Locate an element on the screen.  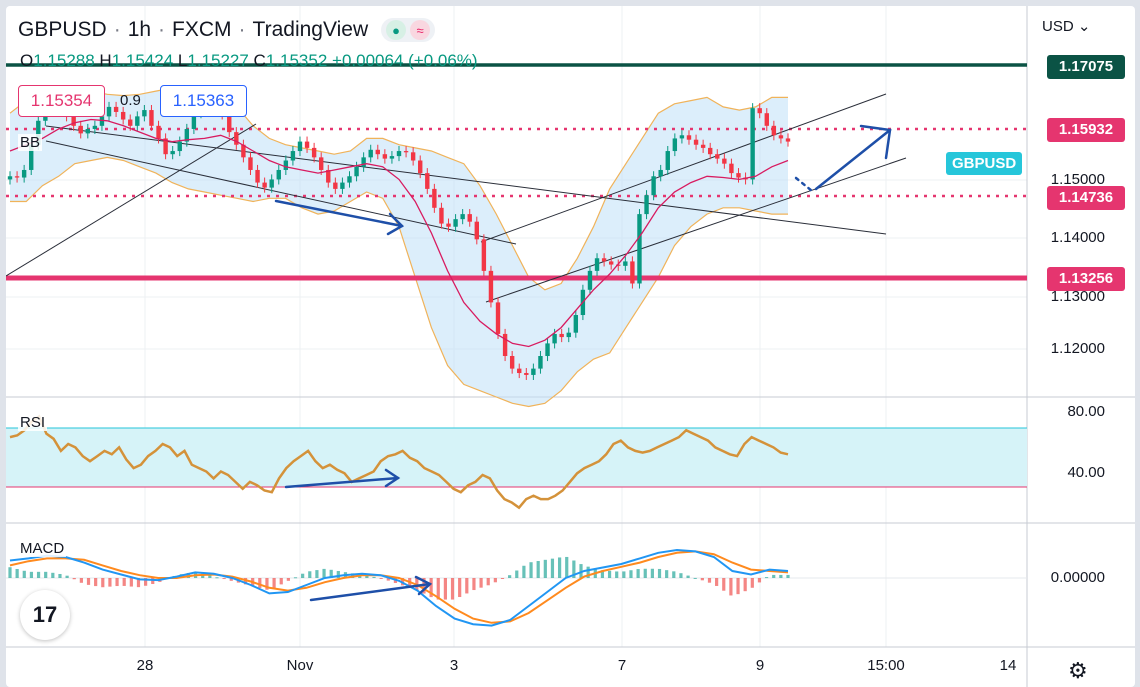
trendline-rising-upper is located at coordinates (683, 168).